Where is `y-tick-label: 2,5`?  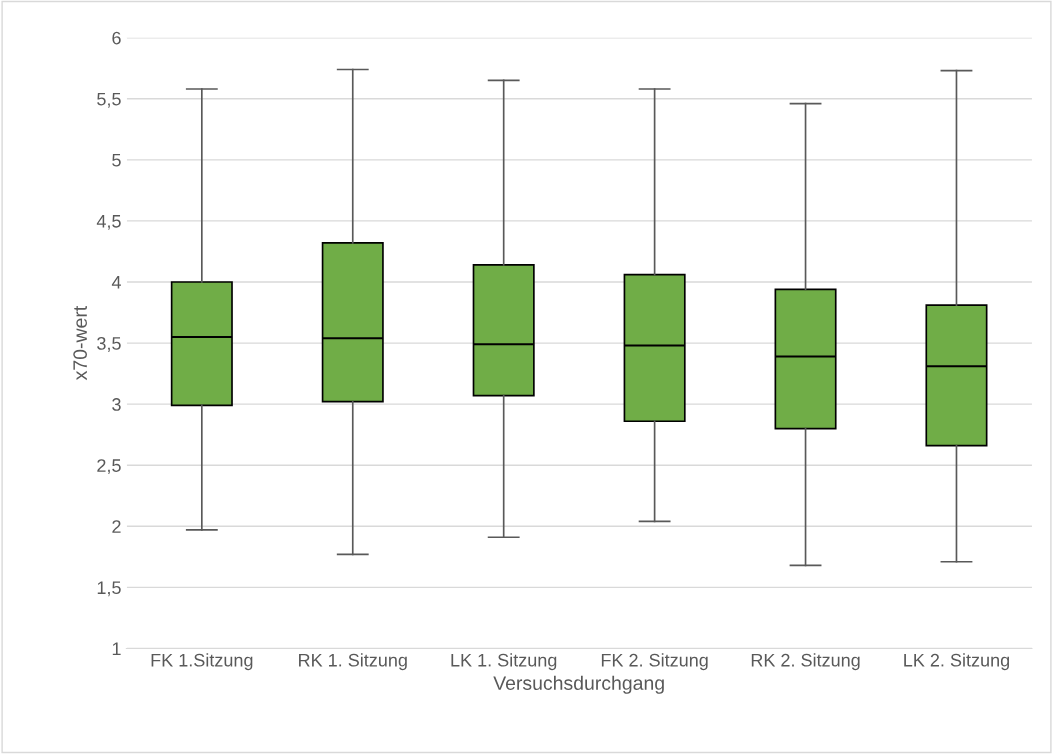
y-tick-label: 2,5 is located at coordinates (109, 467).